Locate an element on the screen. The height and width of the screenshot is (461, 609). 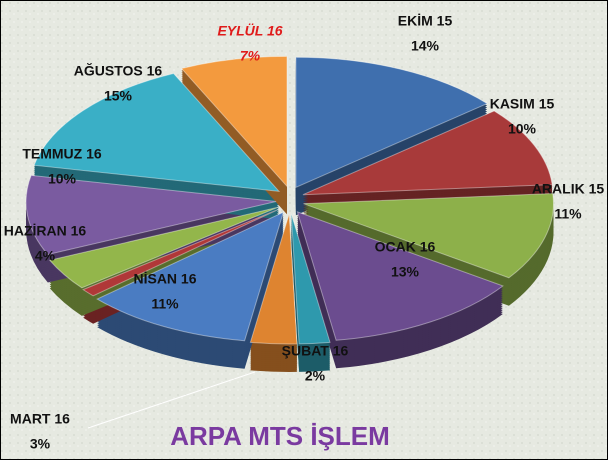
slice-label: EYLÜL 16 is located at coordinates (249, 31).